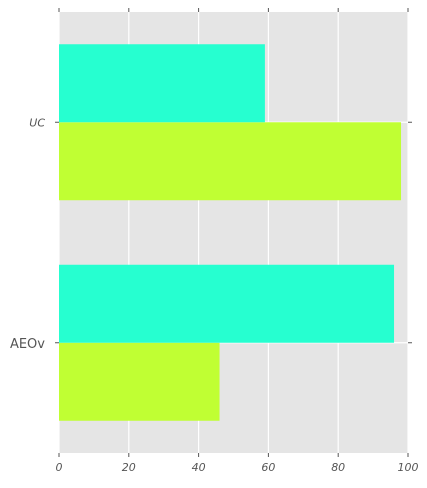 The height and width of the screenshot is (488, 427). I want to click on x-tick-label: 20, so click(129, 467).